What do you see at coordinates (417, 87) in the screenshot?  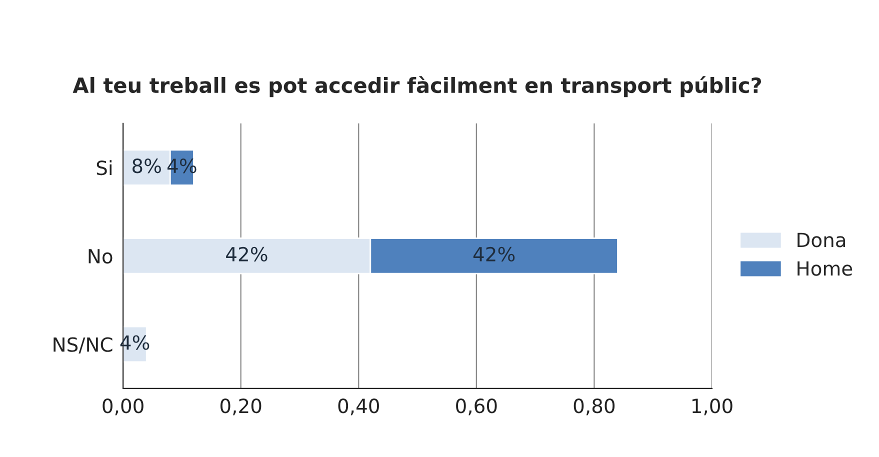 I see `chart-title: Al teu treball es pot accedir fàcilment en transport públic?` at bounding box center [417, 87].